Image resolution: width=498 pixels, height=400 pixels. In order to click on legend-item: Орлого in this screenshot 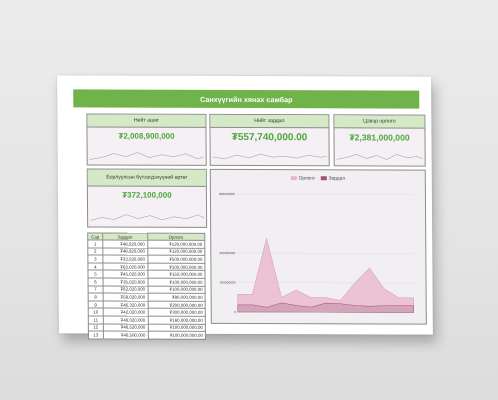, I will do `click(302, 179)`.